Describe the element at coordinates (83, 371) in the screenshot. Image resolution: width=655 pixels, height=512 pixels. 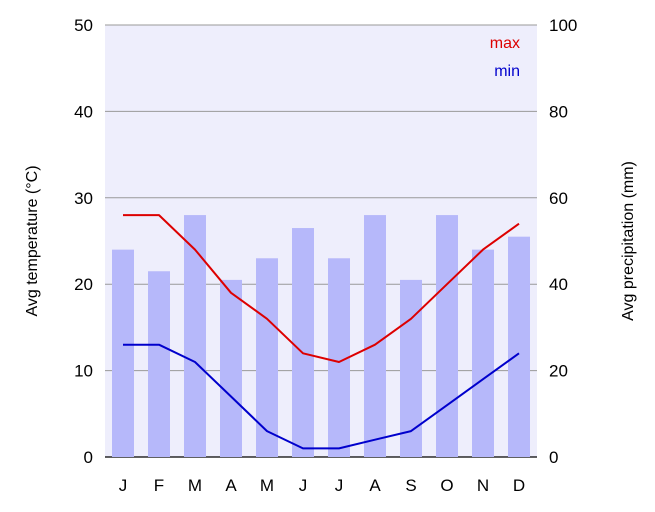
I see `left-tick-label: 10` at that location.